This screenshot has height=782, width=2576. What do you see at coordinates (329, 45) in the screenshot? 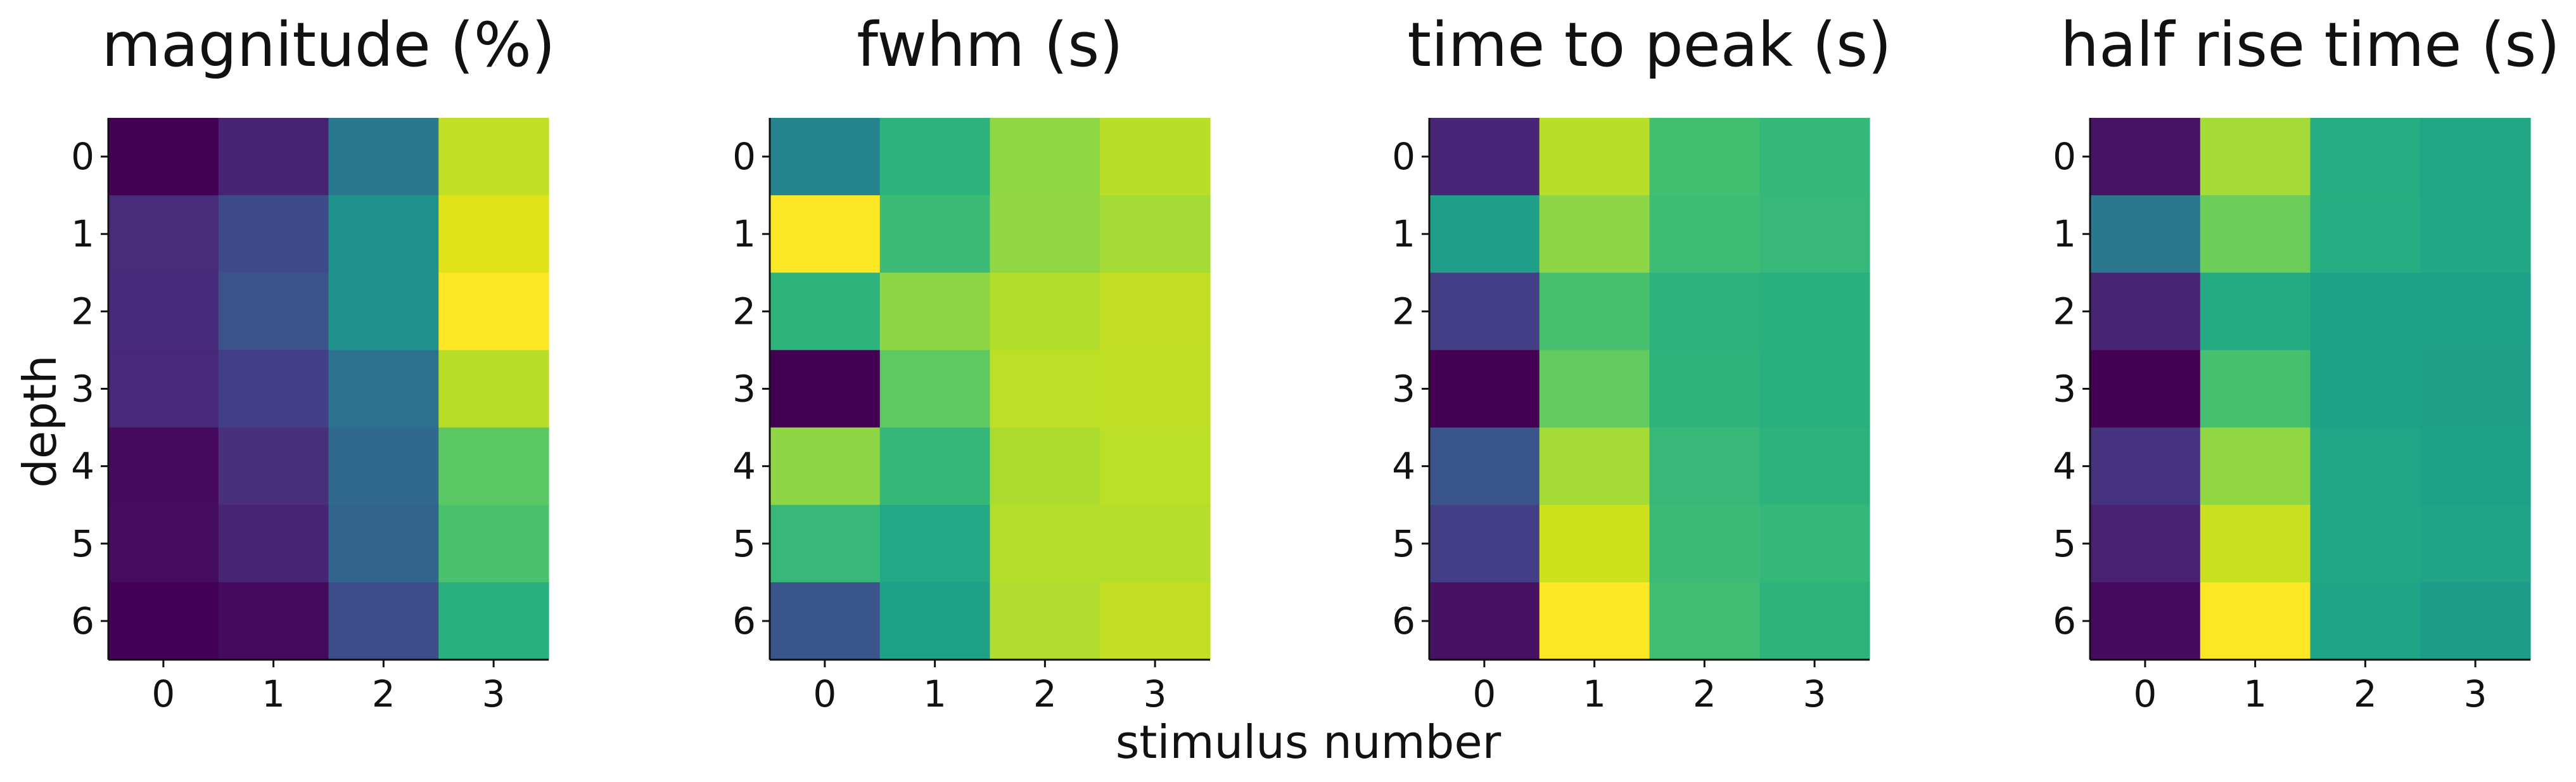
I see `panel-title: magnitude (%)` at bounding box center [329, 45].